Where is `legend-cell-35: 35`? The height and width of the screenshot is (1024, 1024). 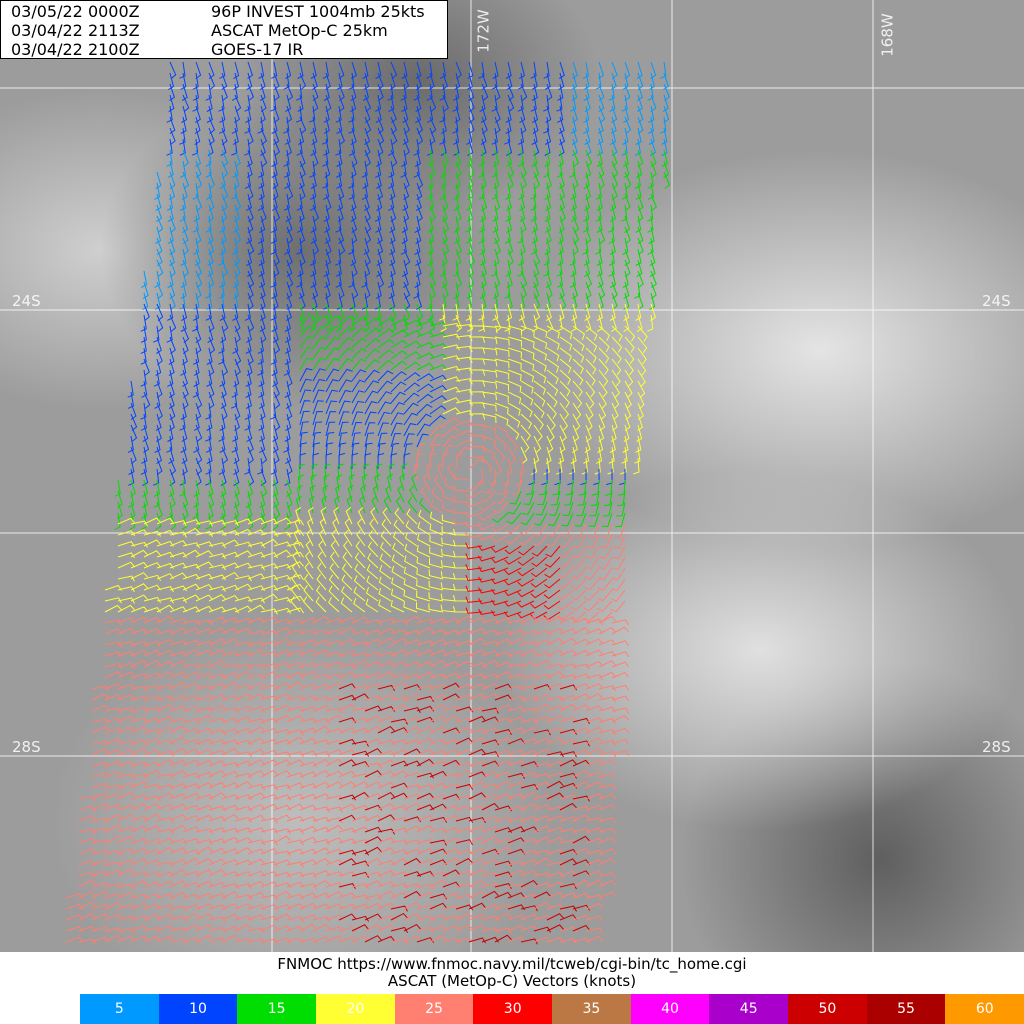
legend-cell-35: 35 is located at coordinates (591, 1009).